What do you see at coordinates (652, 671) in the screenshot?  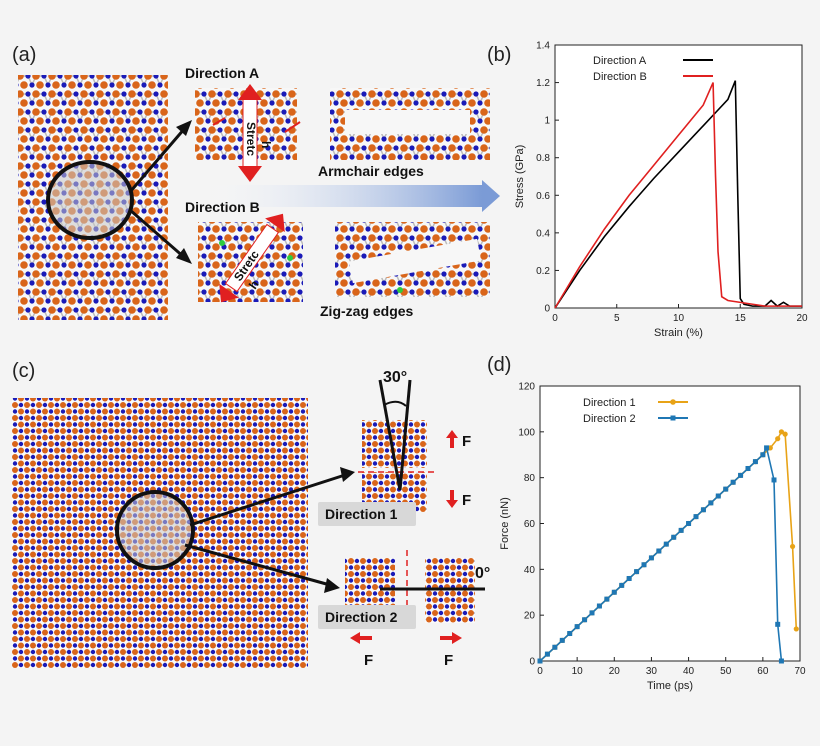 I see `x-tick-label: 30` at bounding box center [652, 671].